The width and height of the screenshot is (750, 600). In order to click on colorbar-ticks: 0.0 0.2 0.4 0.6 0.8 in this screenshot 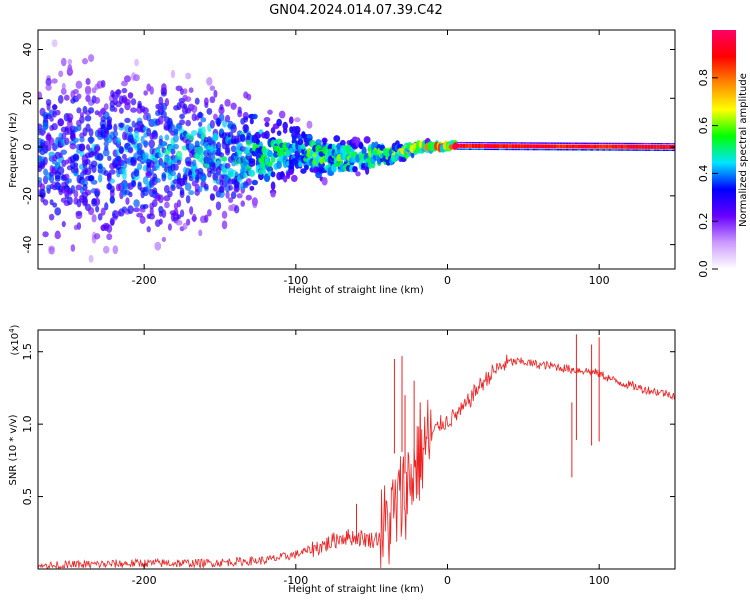, I will do `click(707, 173)`.